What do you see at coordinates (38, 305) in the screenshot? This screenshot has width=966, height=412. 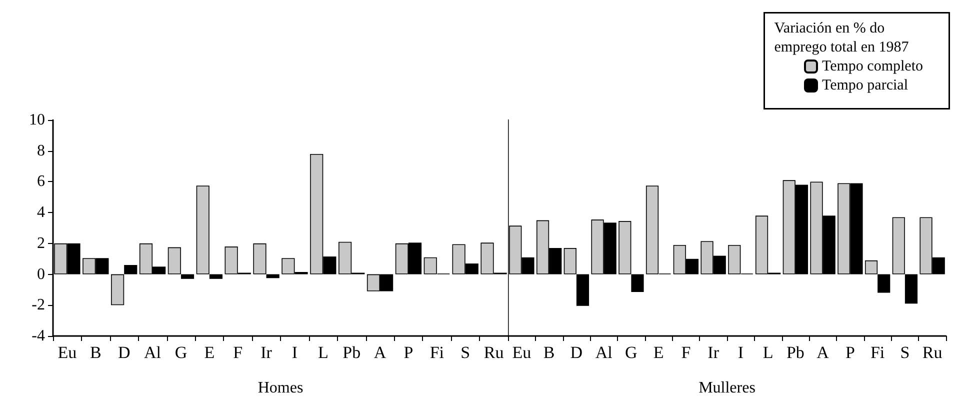 I see `y-tick-label: -2` at bounding box center [38, 305].